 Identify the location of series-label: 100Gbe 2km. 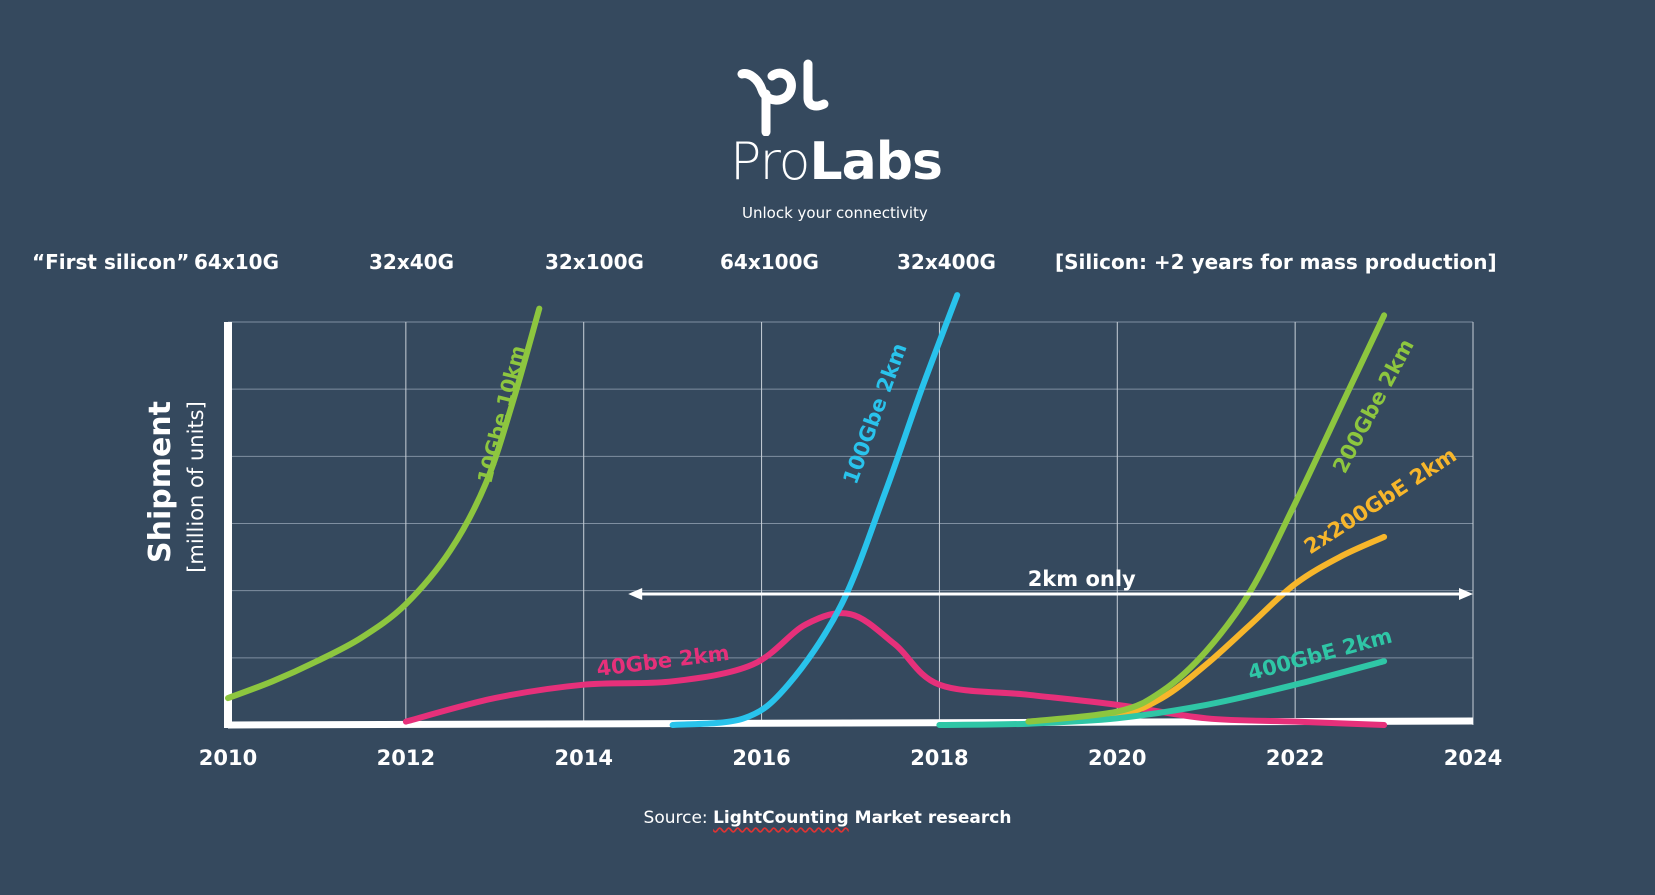
(874, 413).